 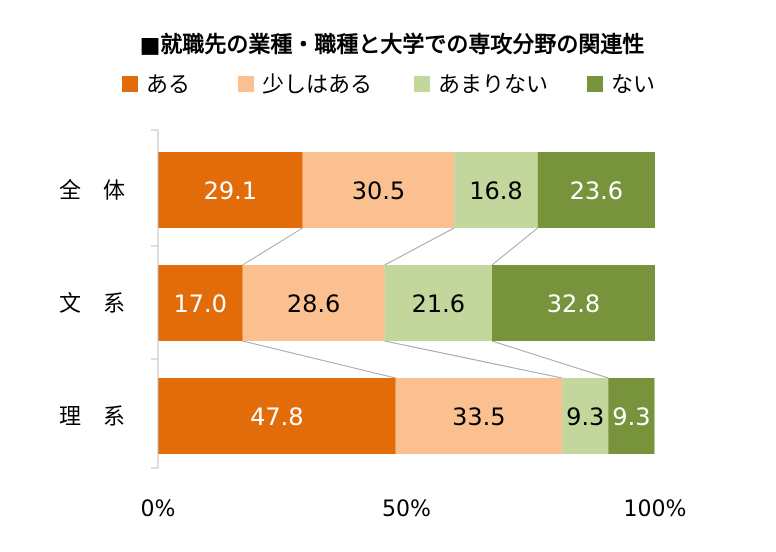 I want to click on data-label: 32.8, so click(x=573, y=304).